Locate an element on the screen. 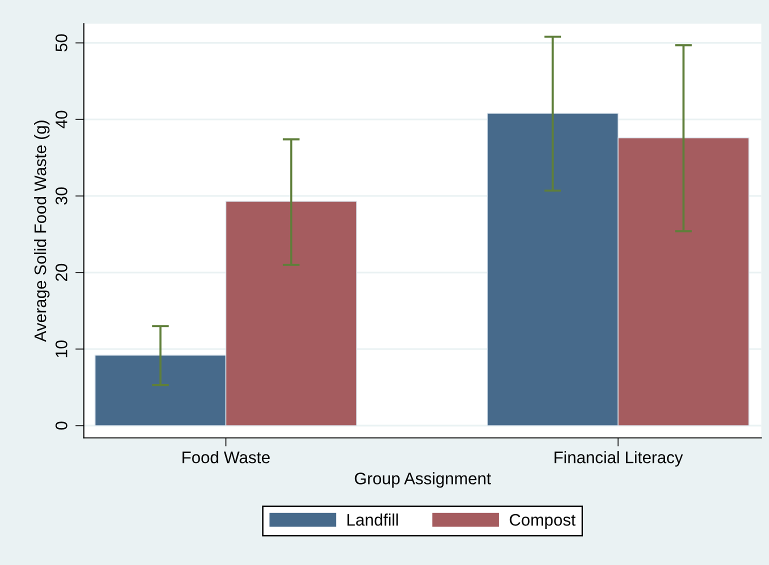 This screenshot has height=565, width=769. legend-label: Compost is located at coordinates (543, 522).